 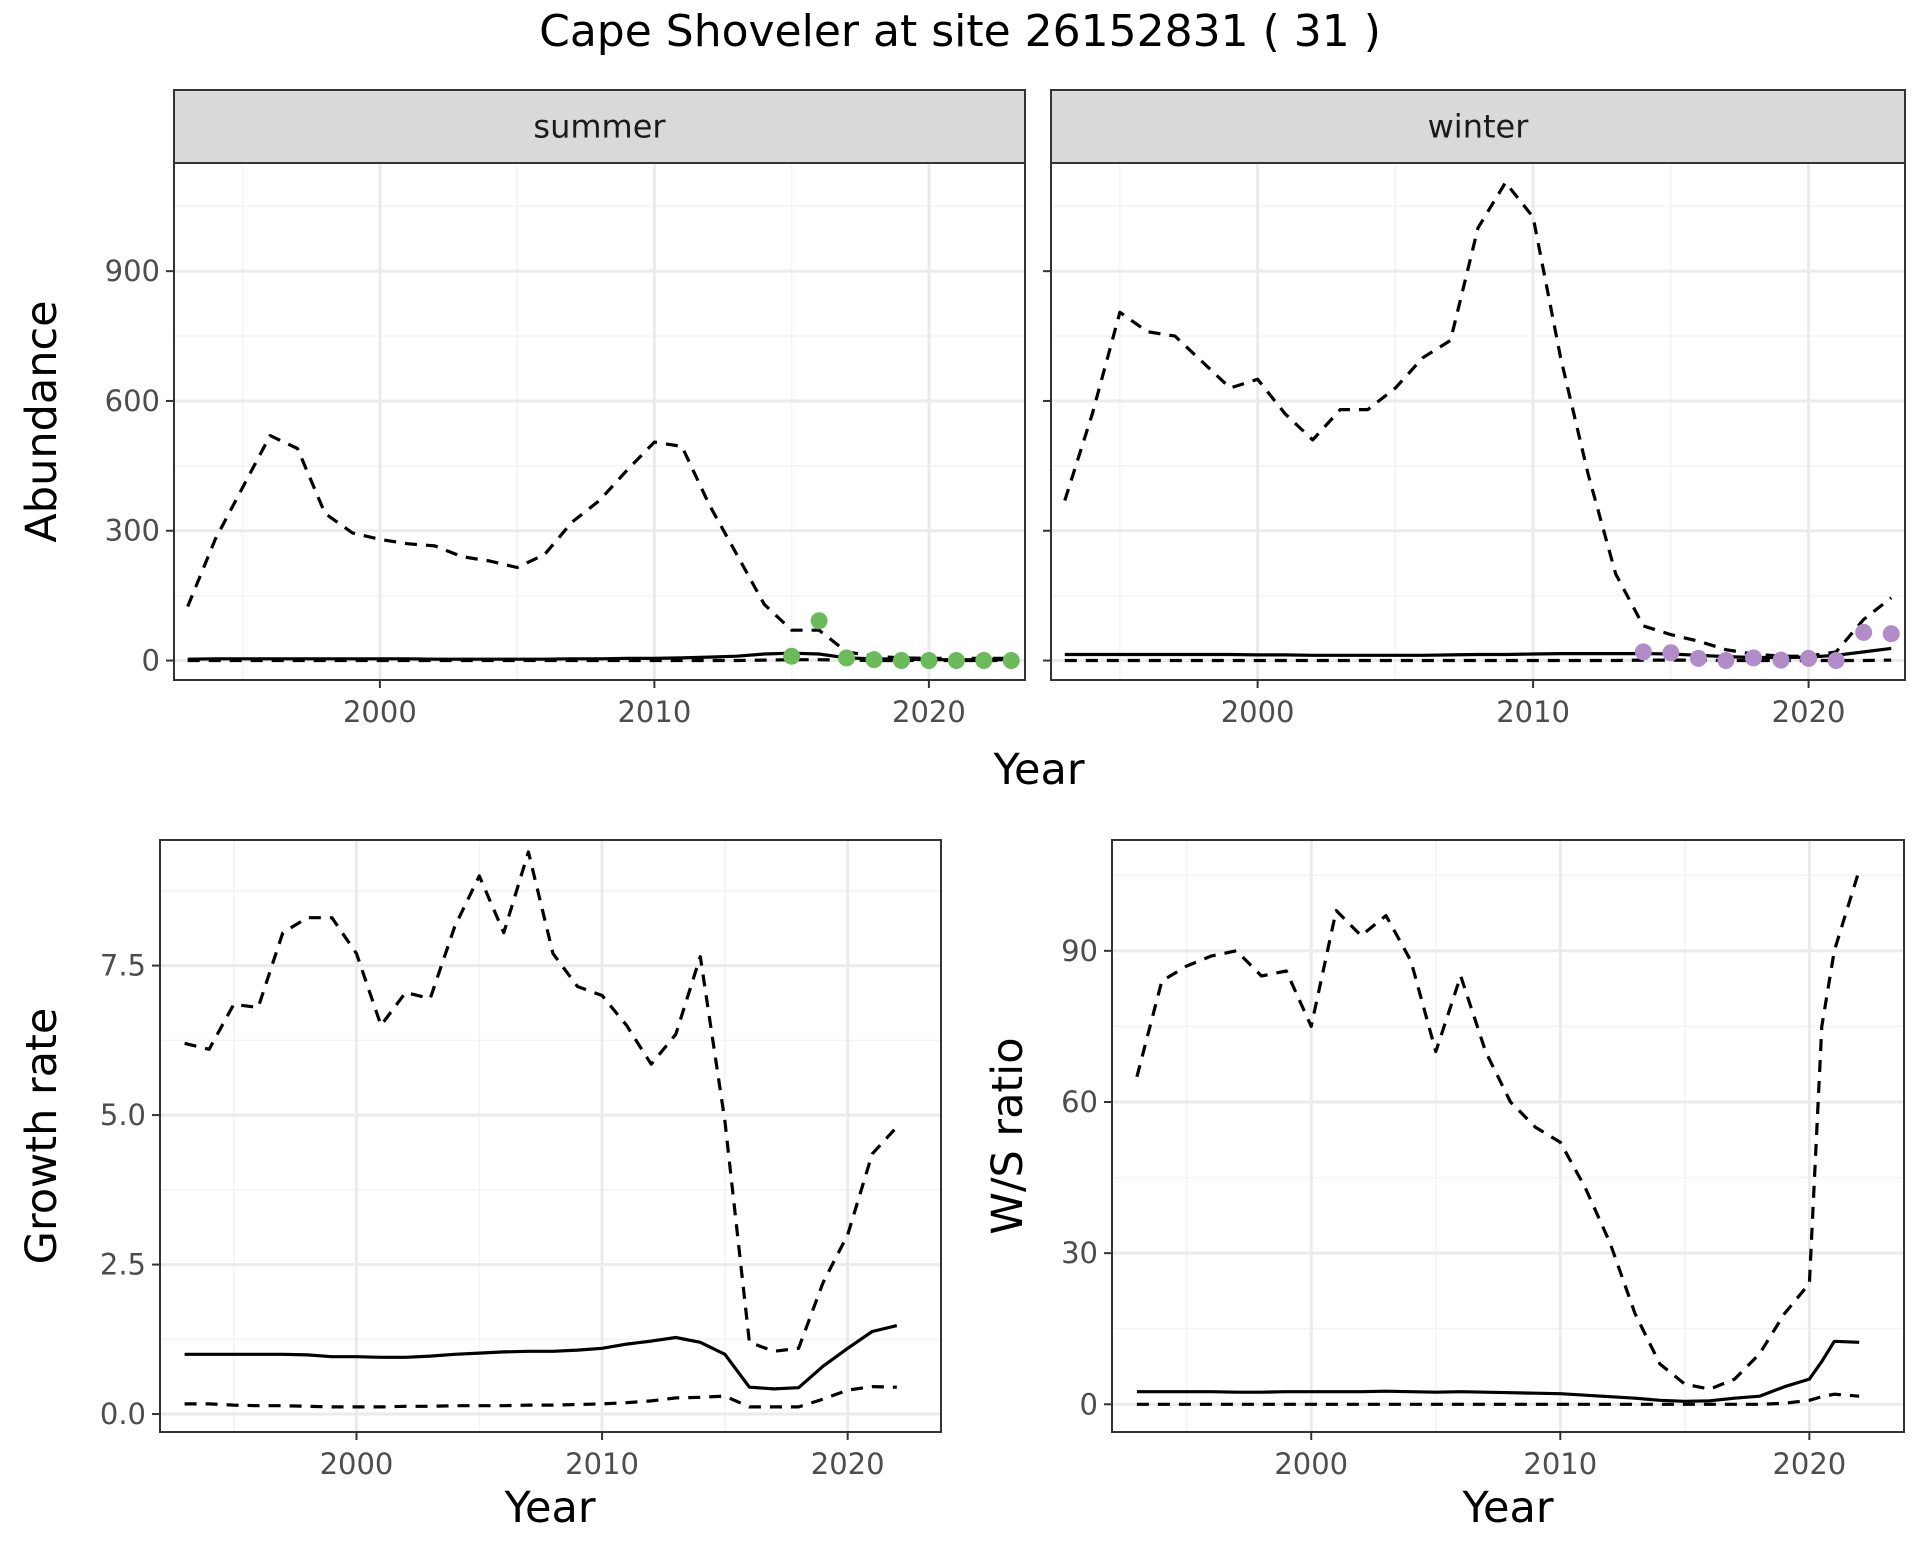 What do you see at coordinates (1311, 1464) in the screenshot?
I see `panel-4-x-tick-label: 2000` at bounding box center [1311, 1464].